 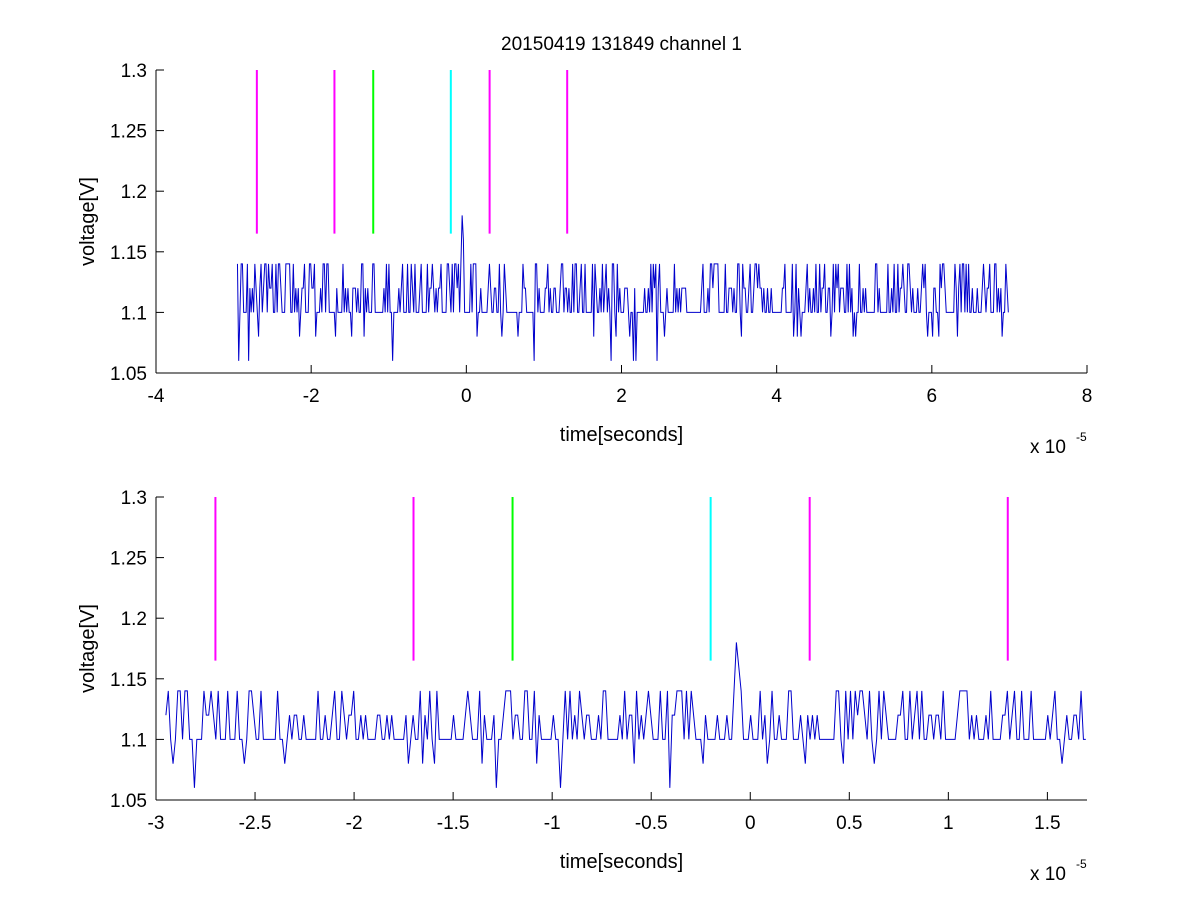 What do you see at coordinates (1047, 823) in the screenshot?
I see `x-tick-label: 1.5` at bounding box center [1047, 823].